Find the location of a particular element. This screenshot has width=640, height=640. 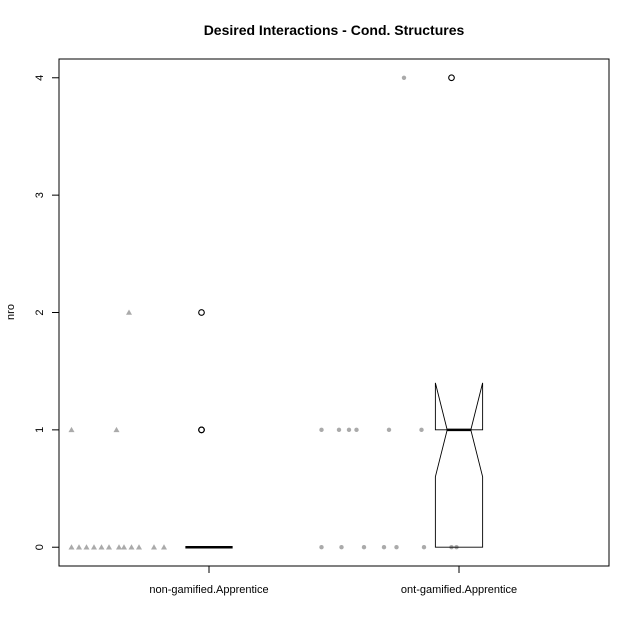

y-axis: 0 1 2 3 4 is located at coordinates (47, 312).